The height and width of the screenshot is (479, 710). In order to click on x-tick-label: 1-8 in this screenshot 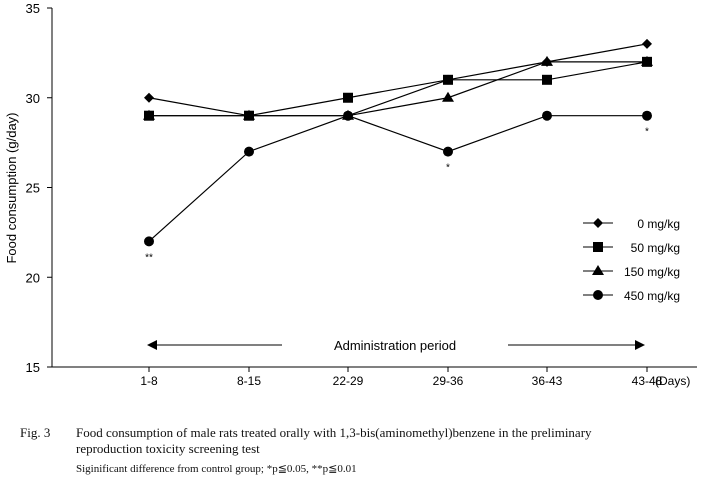, I will do `click(149, 381)`.